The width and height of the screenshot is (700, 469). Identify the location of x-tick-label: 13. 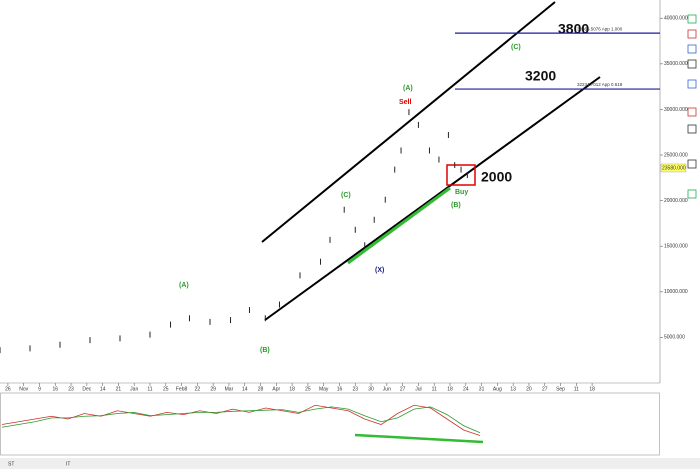
(513, 389).